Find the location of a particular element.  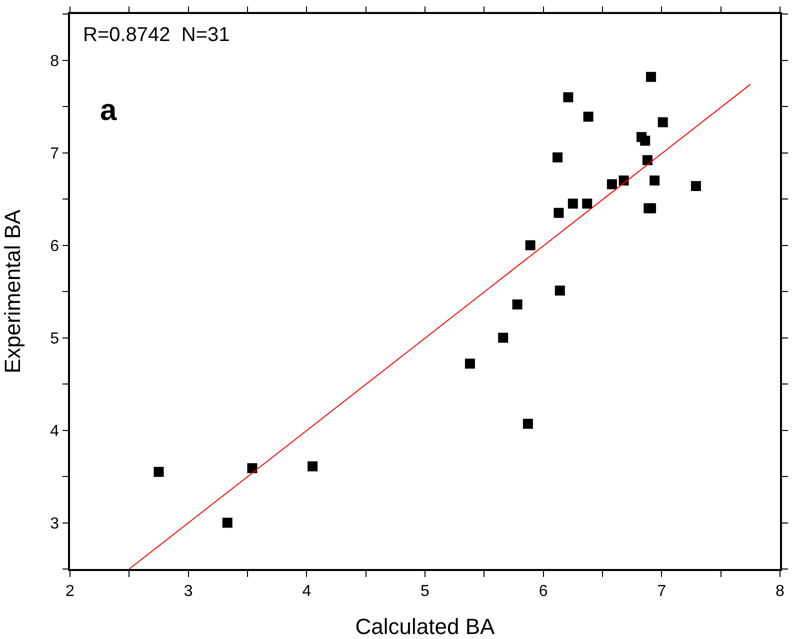

x-tick-label: 8 is located at coordinates (780, 591).